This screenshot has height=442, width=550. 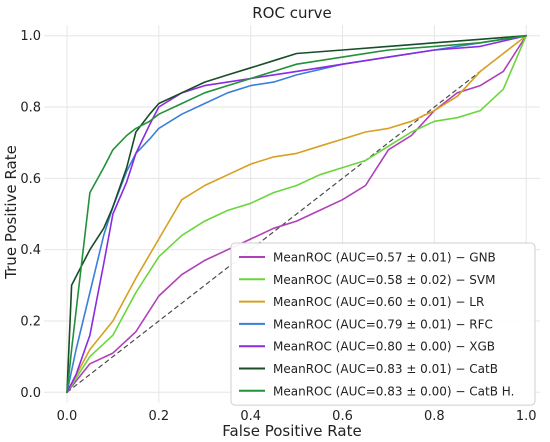 I want to click on y-tick-label: 0.0, so click(x=30, y=393).